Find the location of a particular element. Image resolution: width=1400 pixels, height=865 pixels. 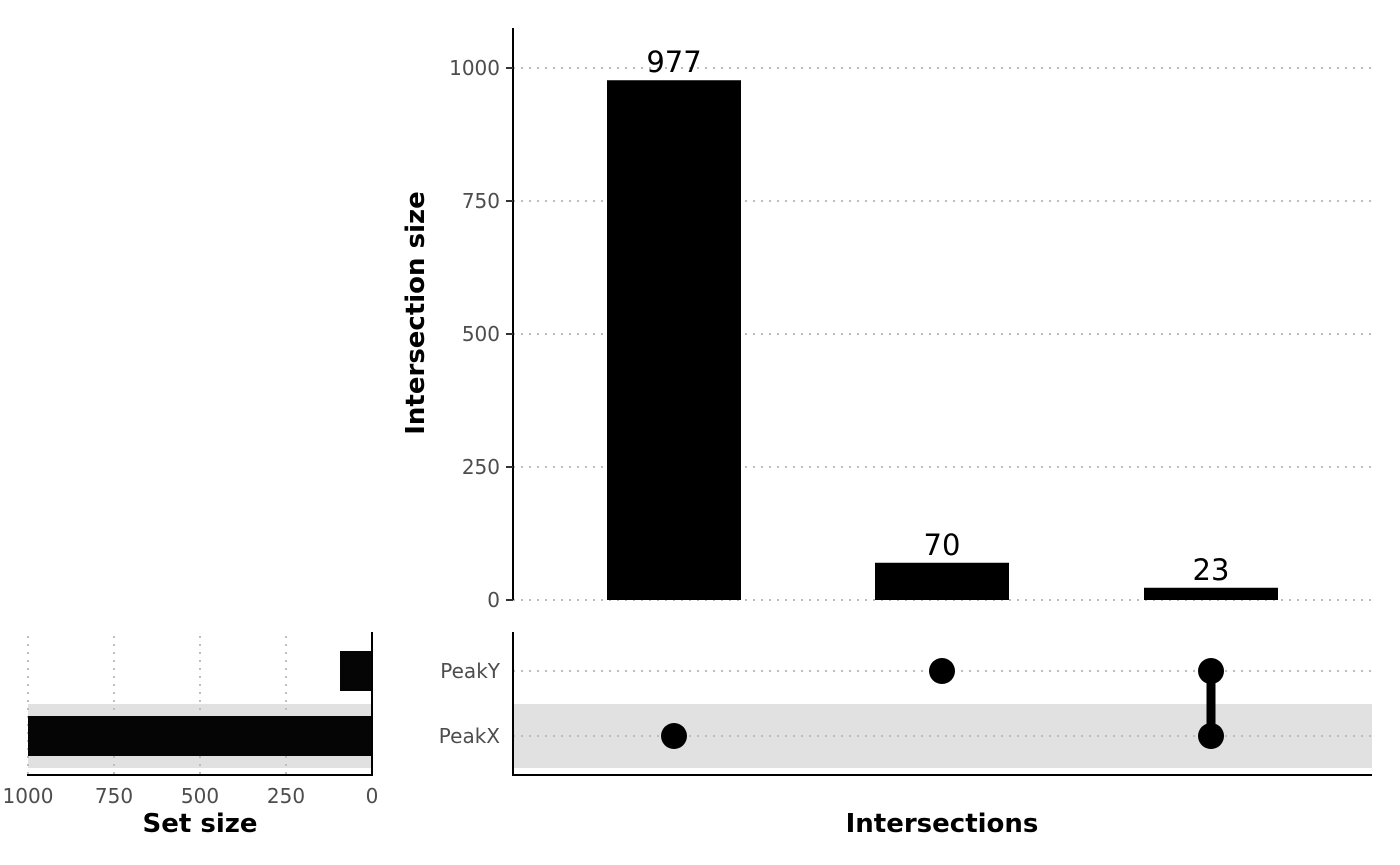

set-size-tick-label: 750 is located at coordinates (114, 796).